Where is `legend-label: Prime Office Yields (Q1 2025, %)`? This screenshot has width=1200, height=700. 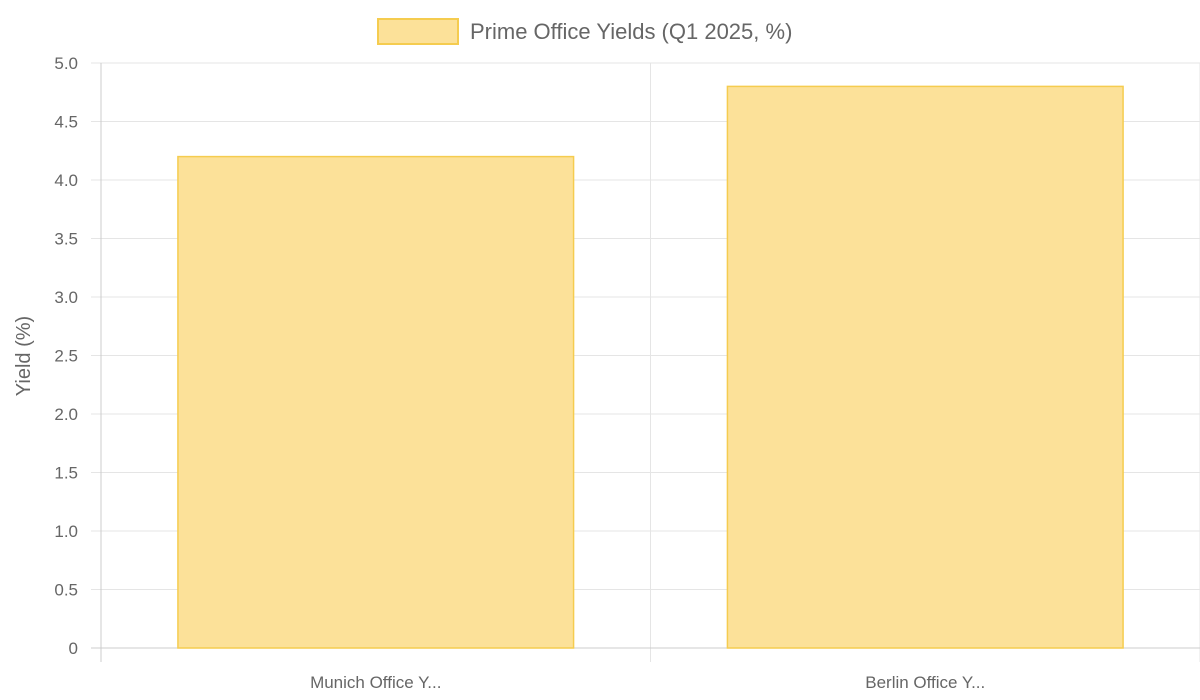
legend-label: Prime Office Yields (Q1 2025, %) is located at coordinates (631, 31).